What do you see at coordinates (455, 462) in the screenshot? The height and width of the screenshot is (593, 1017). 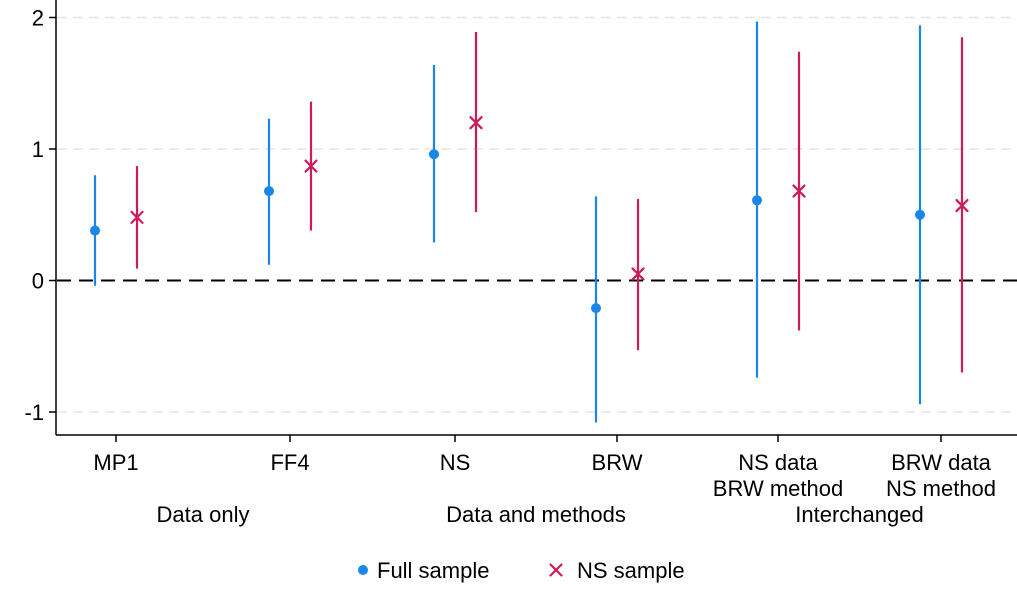 I see `x-tick-label: NS` at bounding box center [455, 462].